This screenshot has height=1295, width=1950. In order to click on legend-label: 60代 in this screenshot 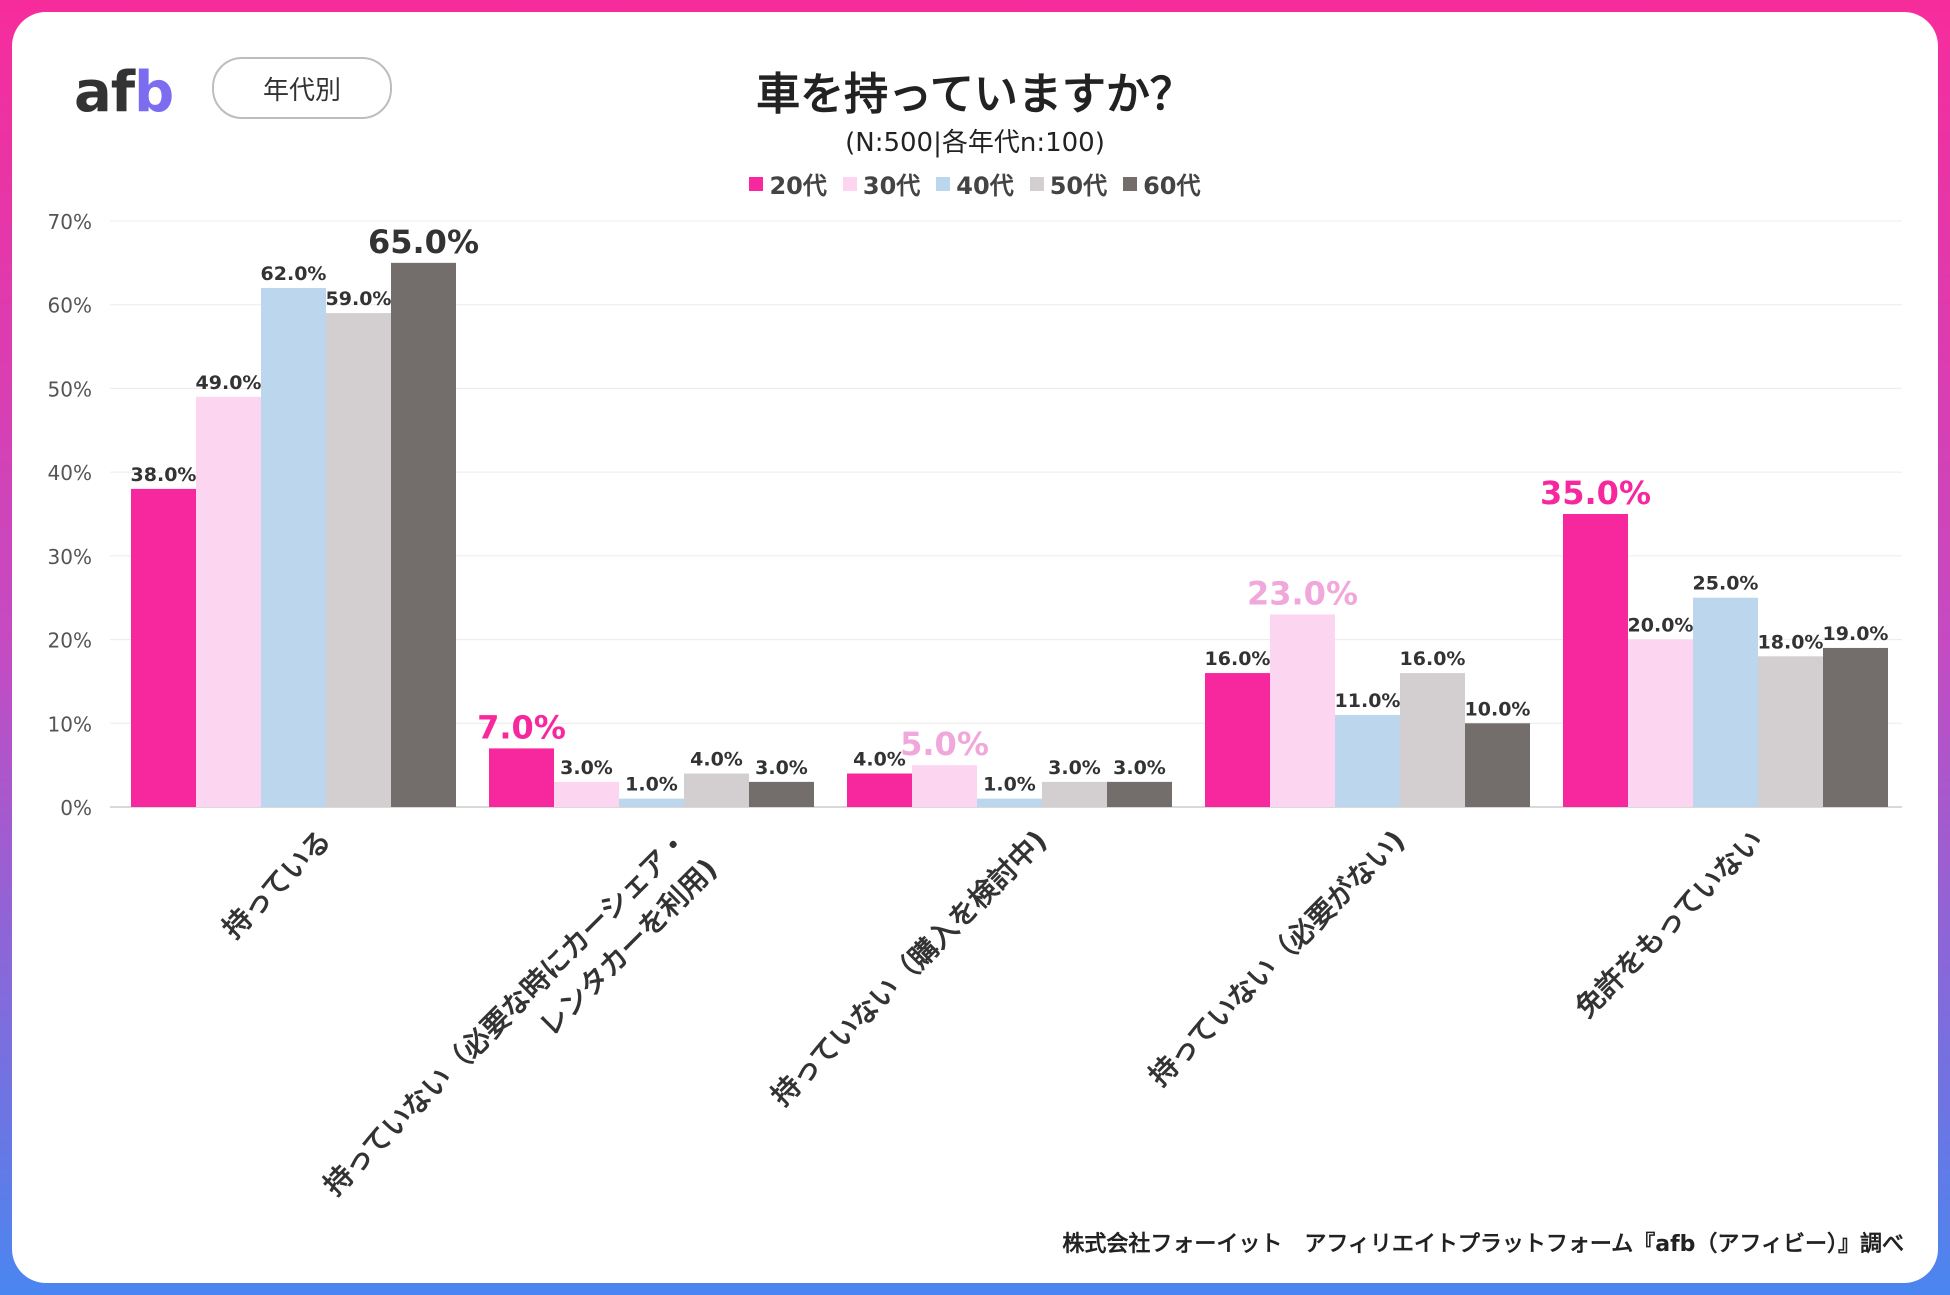, I will do `click(1172, 186)`.